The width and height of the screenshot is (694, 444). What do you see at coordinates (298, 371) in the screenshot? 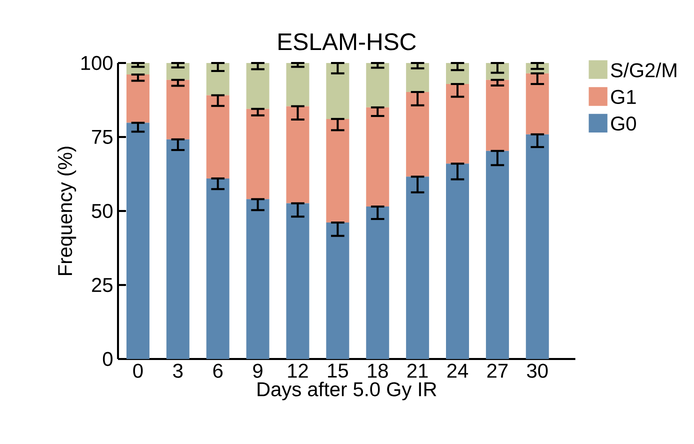
I see `x-tick-label: 12` at bounding box center [298, 371].